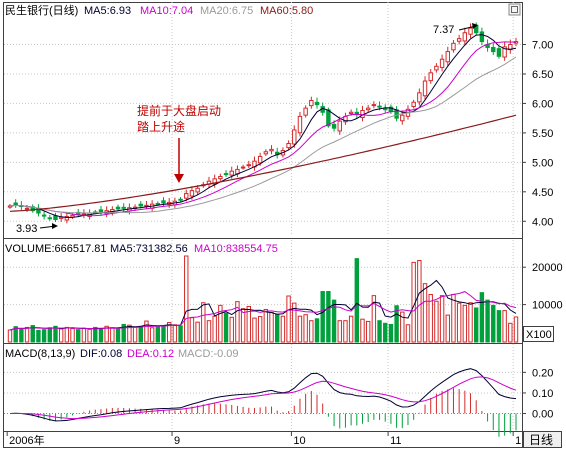  I want to click on ma5-label: MA5:6.93, so click(107, 11).